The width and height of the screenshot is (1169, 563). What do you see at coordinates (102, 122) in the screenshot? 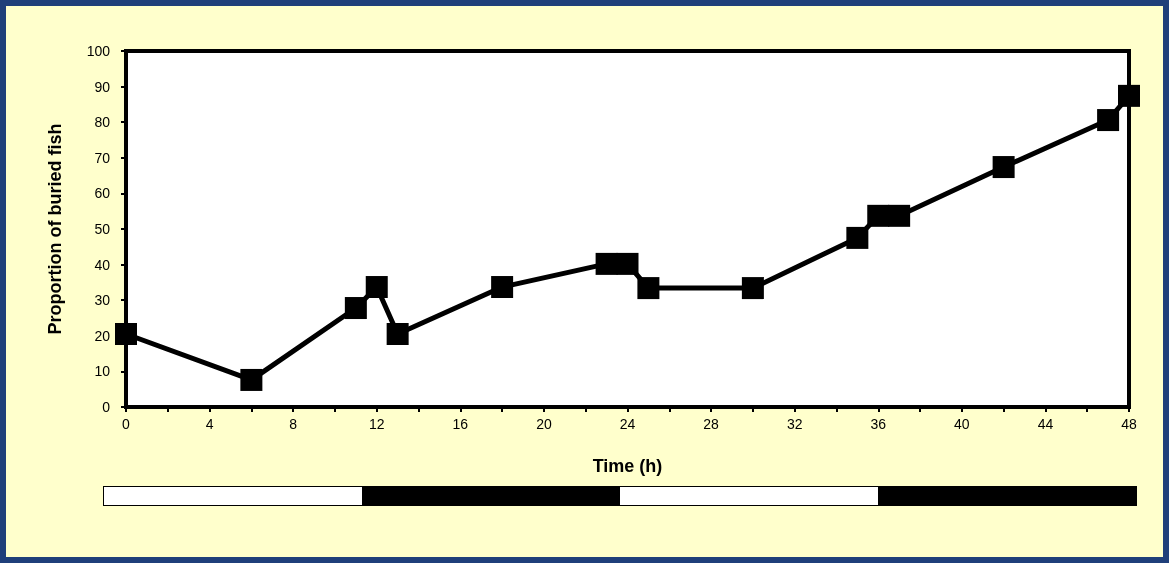
I see `y-tick-label: 80` at bounding box center [102, 122].